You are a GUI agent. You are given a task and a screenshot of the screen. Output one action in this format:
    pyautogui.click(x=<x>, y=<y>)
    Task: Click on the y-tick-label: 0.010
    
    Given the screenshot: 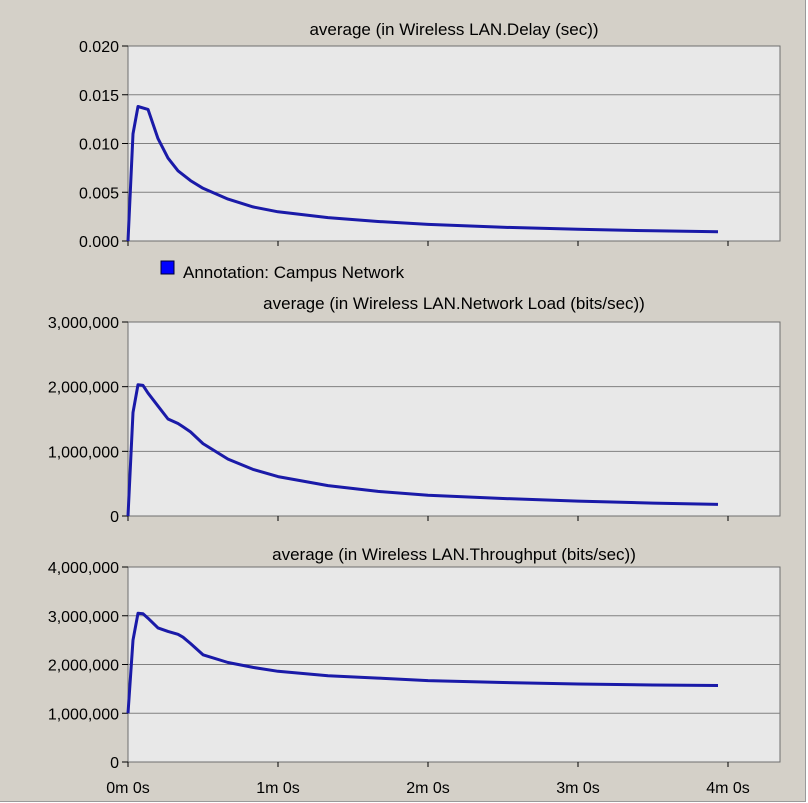 What is the action you would take?
    pyautogui.click(x=99, y=145)
    